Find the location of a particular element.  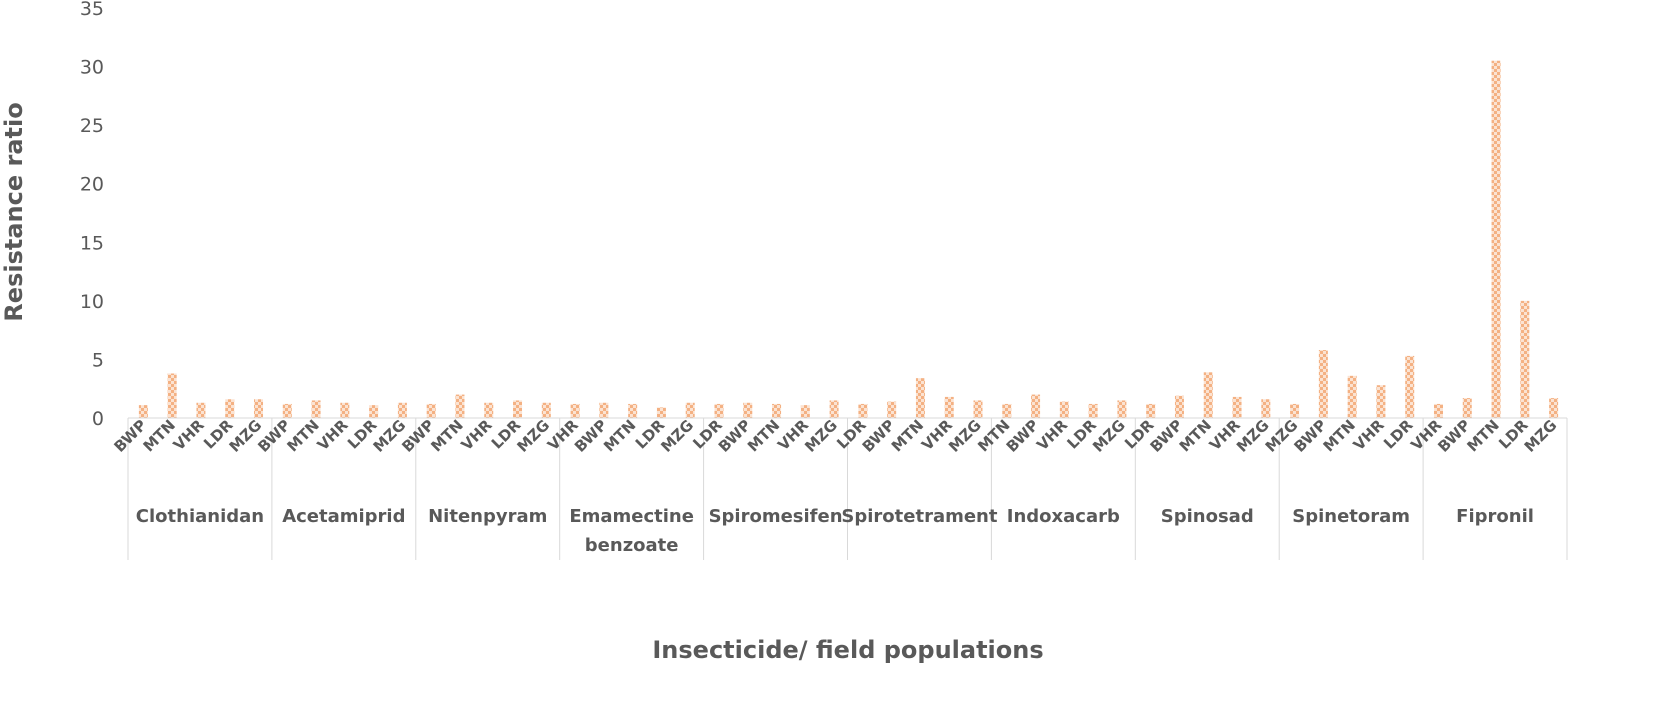

group-label: Fipronil is located at coordinates (1495, 516).